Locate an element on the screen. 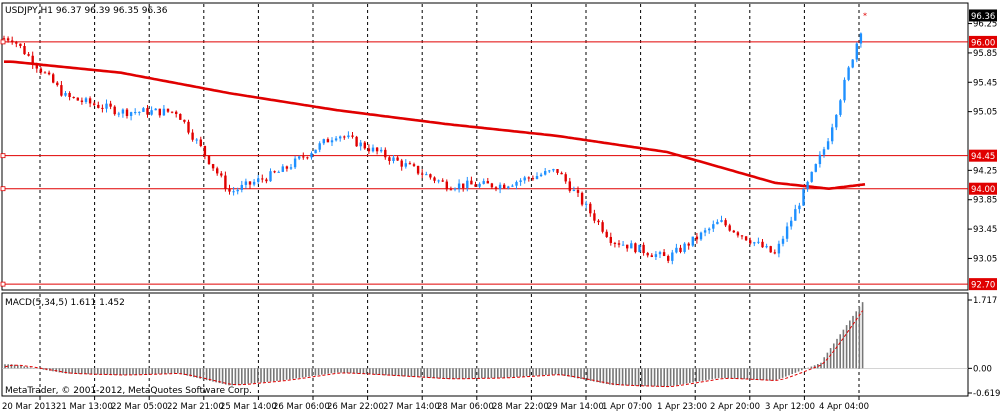 This screenshot has height=413, width=1000. time-tick-label: 1 Apr 07:00 is located at coordinates (627, 407).